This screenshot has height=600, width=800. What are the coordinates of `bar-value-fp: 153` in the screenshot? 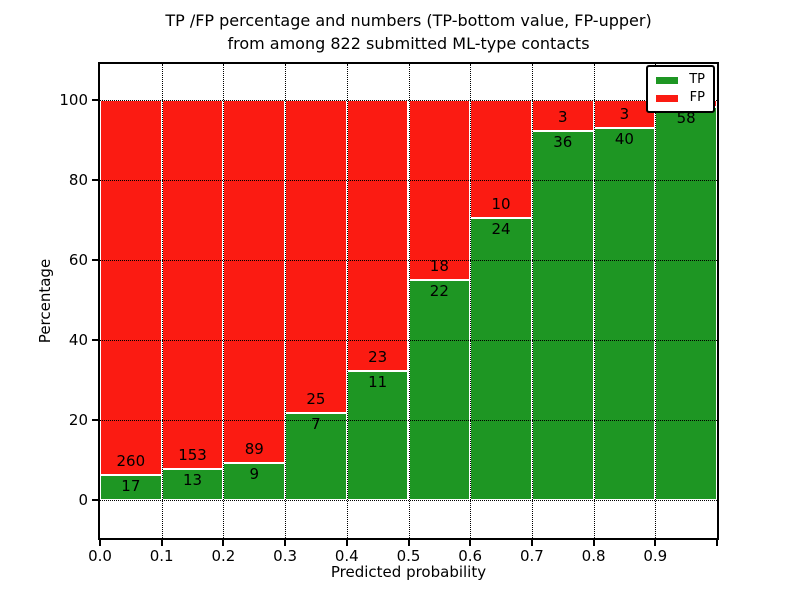 It's located at (192, 454).